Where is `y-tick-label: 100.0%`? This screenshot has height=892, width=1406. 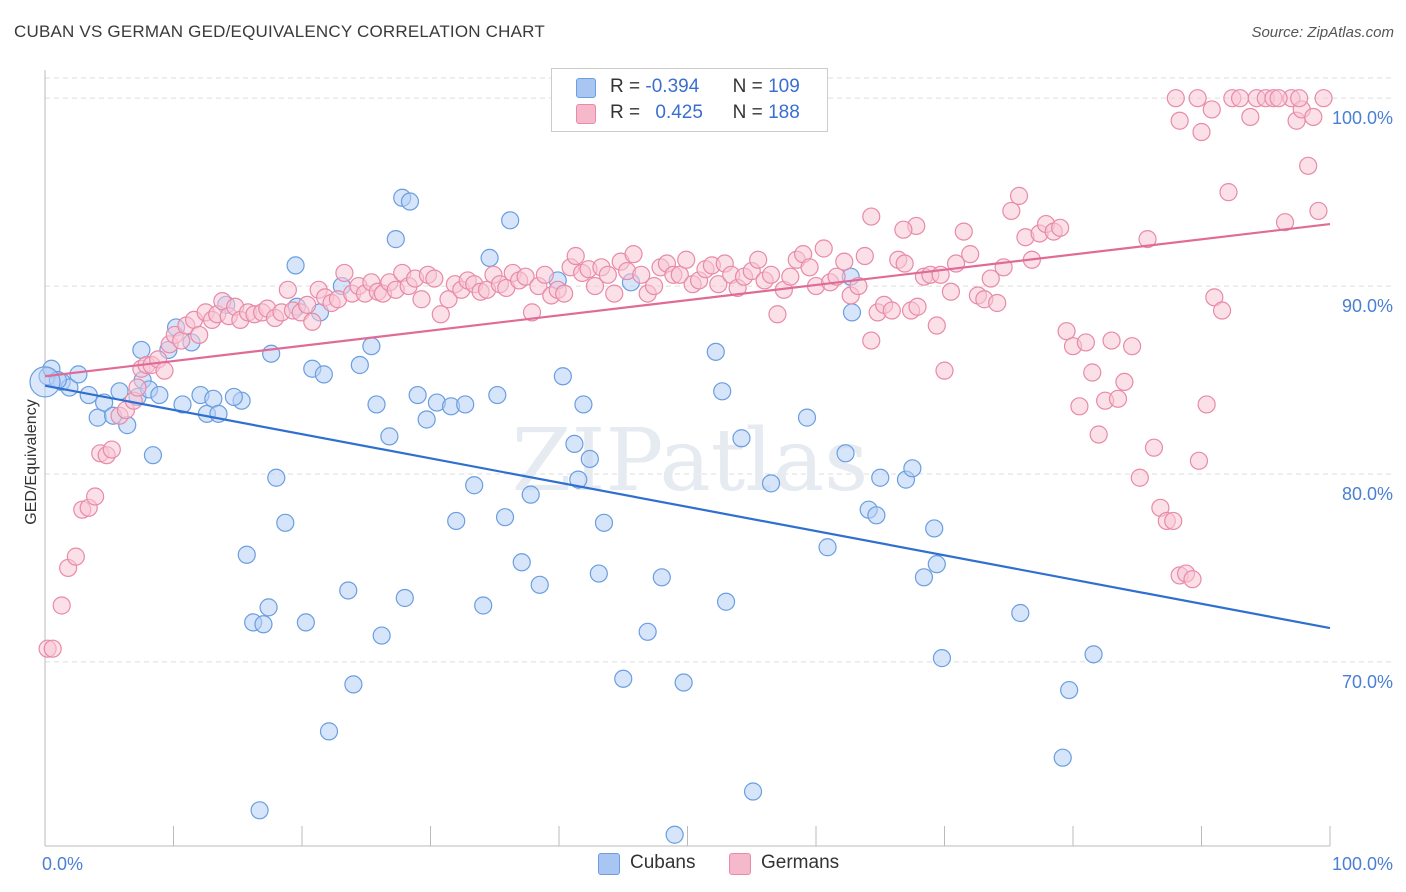 y-tick-label: 100.0% is located at coordinates (1362, 118).